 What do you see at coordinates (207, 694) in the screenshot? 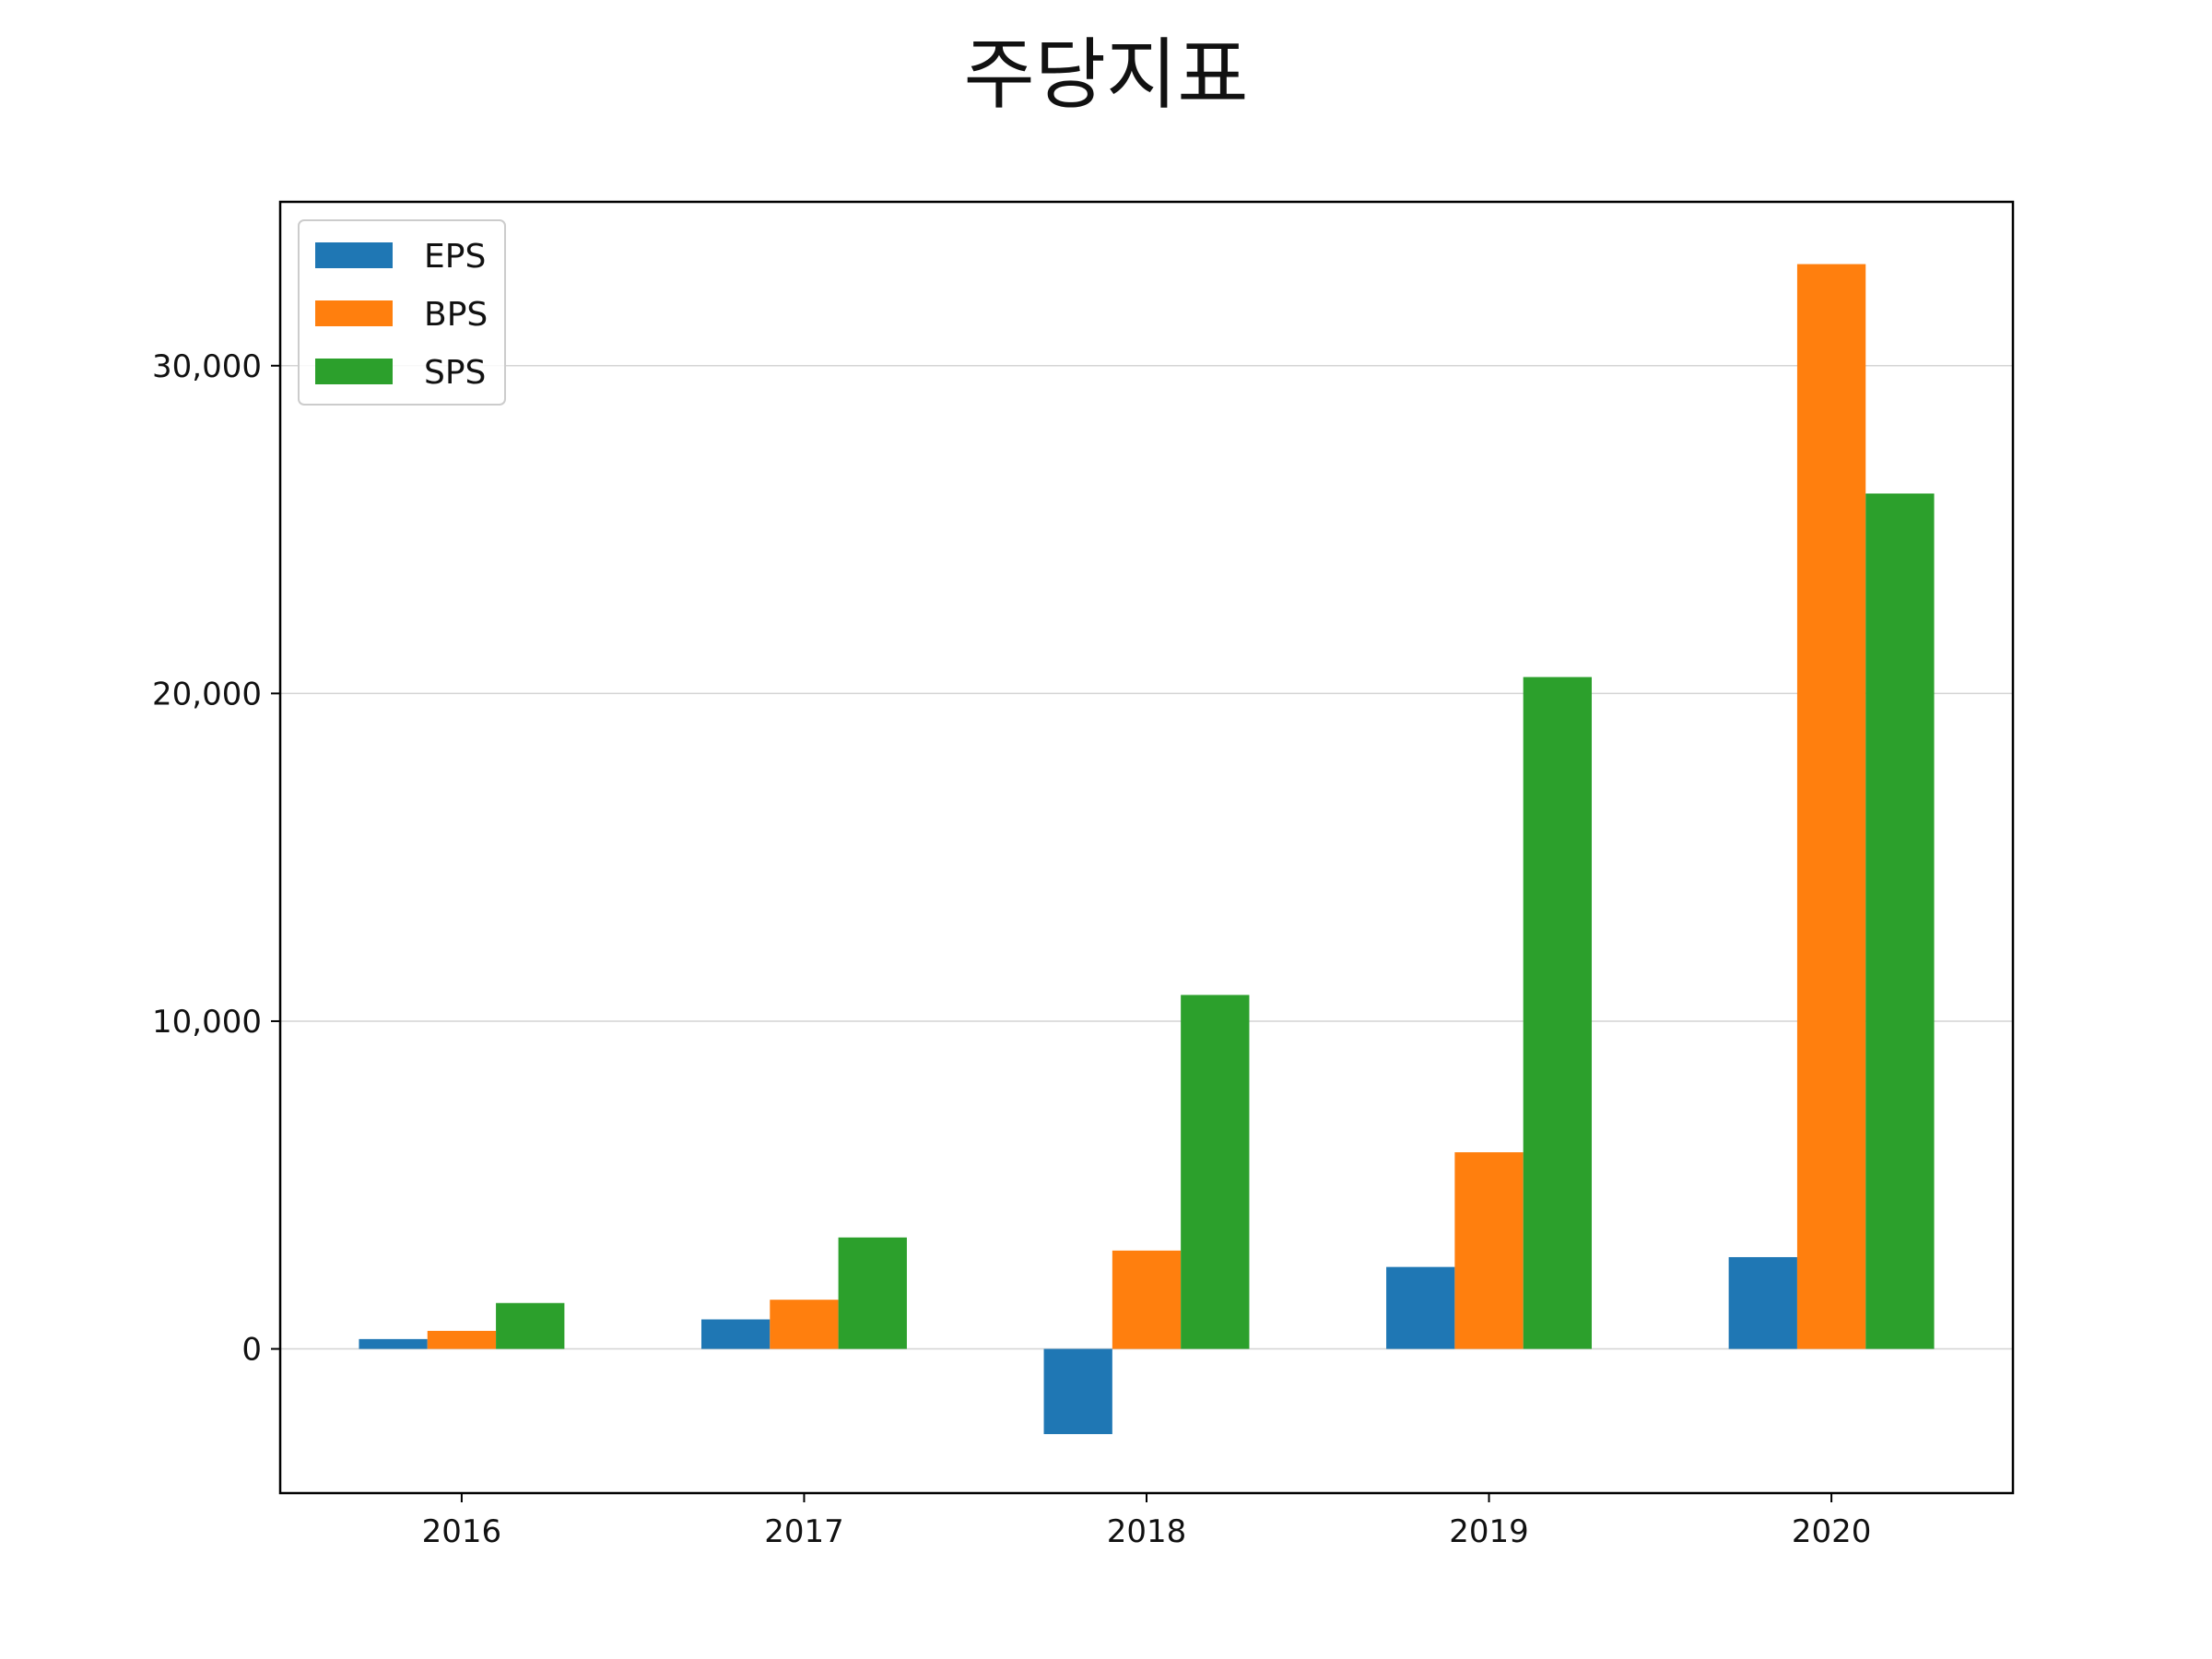
I see `y-tick-label: 20,000` at bounding box center [207, 694].